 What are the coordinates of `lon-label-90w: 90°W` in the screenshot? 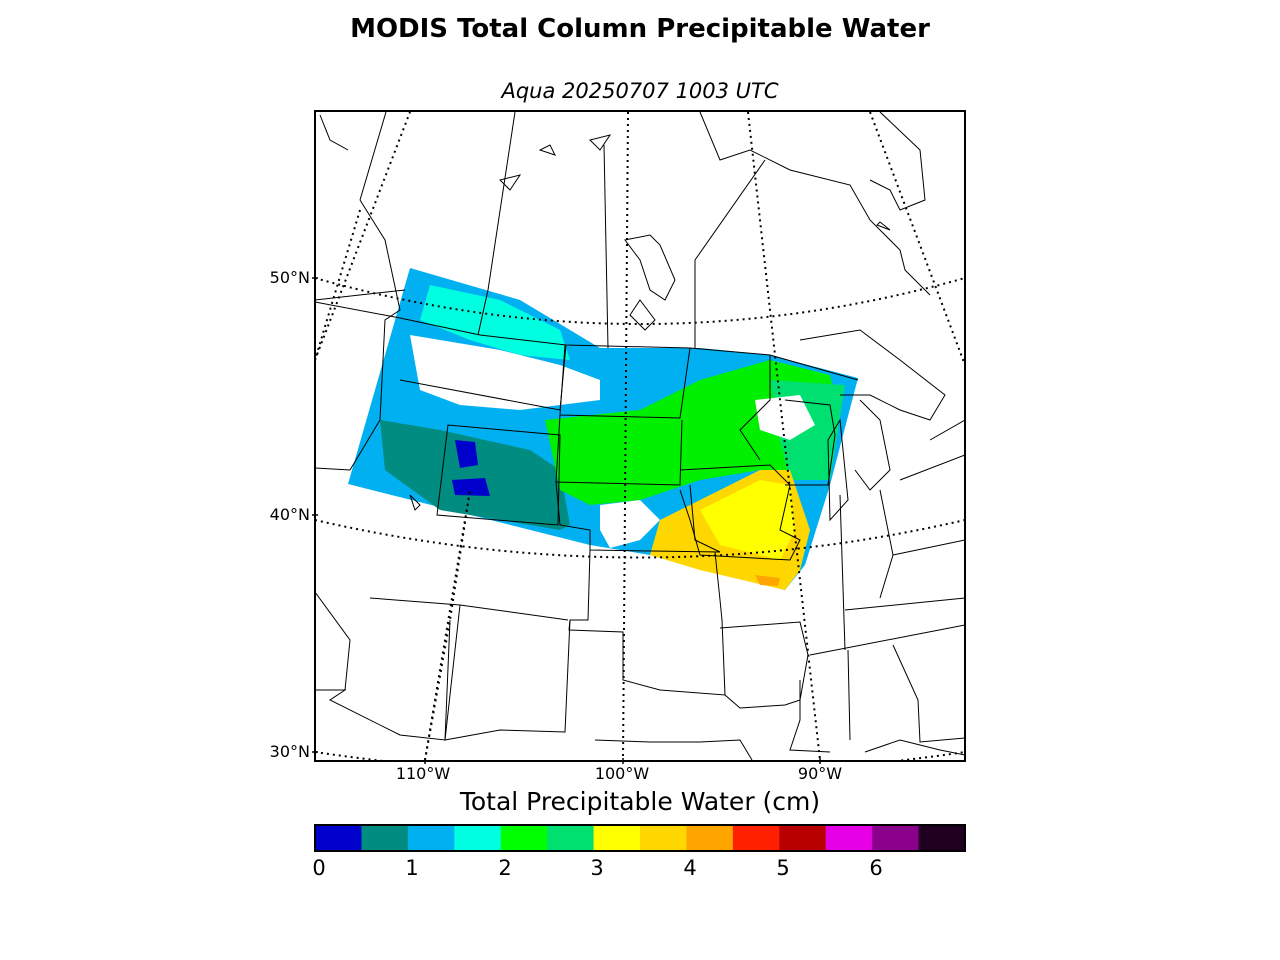 It's located at (820, 773).